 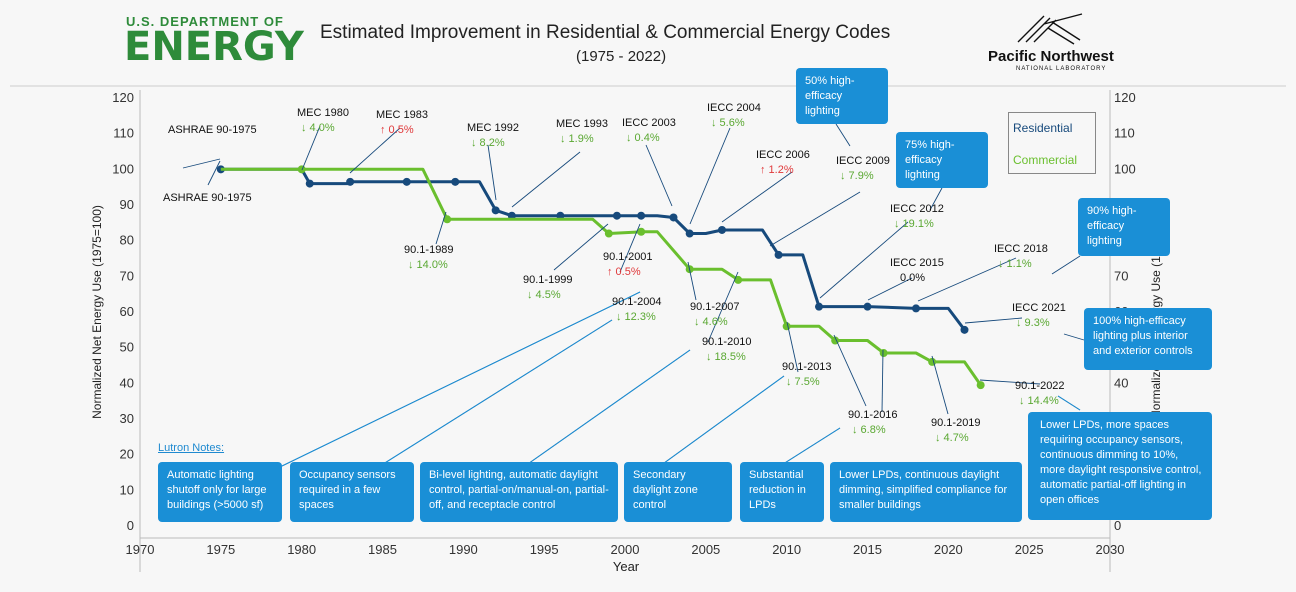 I want to click on x-tick-label: 2015, so click(x=867, y=549).